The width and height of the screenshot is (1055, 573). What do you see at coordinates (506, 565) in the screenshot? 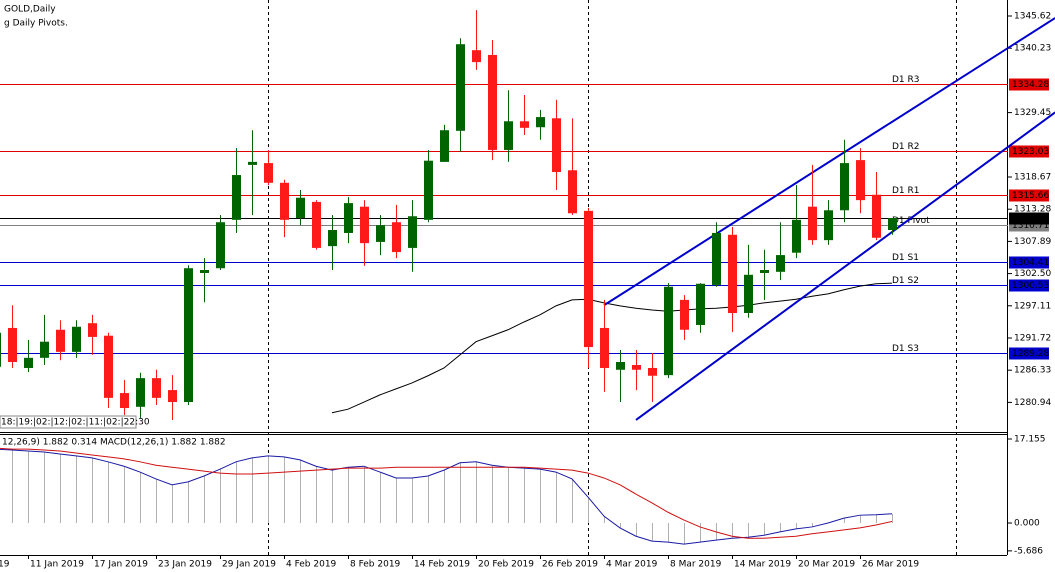
I see `x-tick-label: 20 Feb 2019` at bounding box center [506, 565].